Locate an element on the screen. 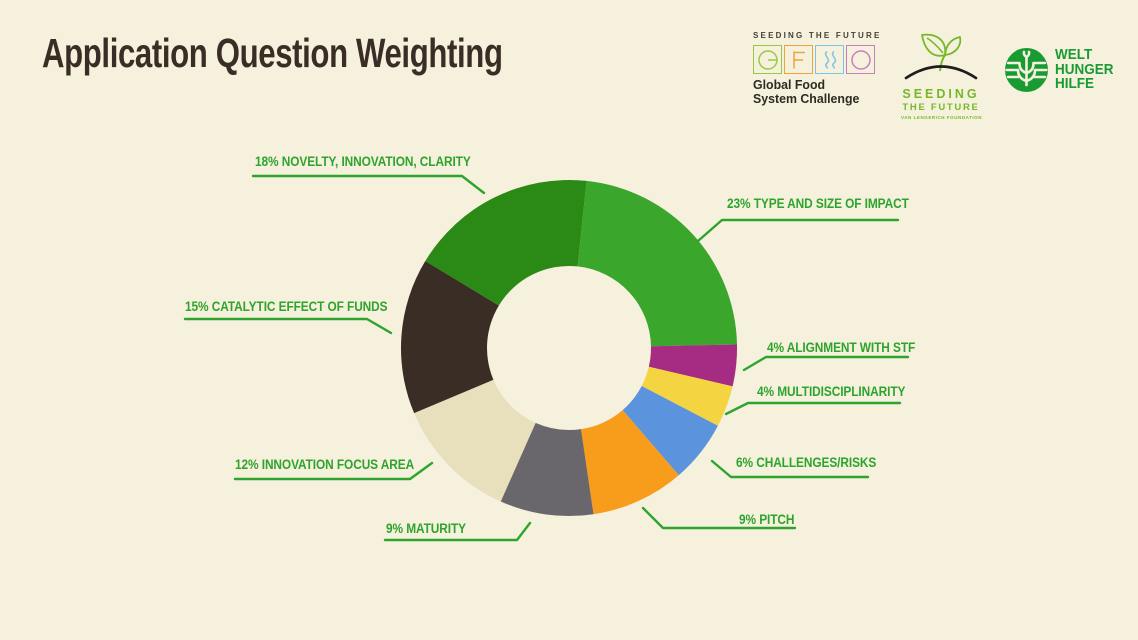 The image size is (1138, 640). leader-line-challenges-risks is located at coordinates (790, 469).